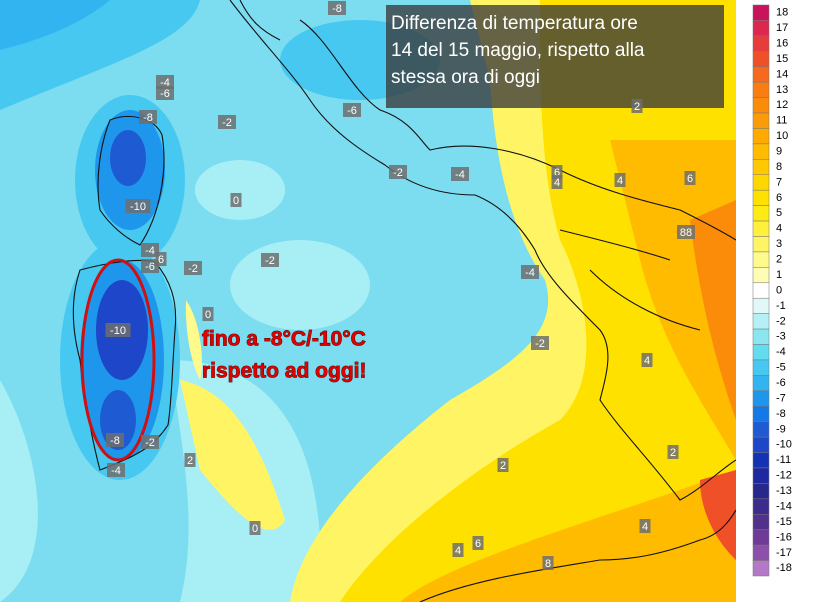 The image size is (827, 602). What do you see at coordinates (779, 198) in the screenshot?
I see `legend-label: 6` at bounding box center [779, 198].